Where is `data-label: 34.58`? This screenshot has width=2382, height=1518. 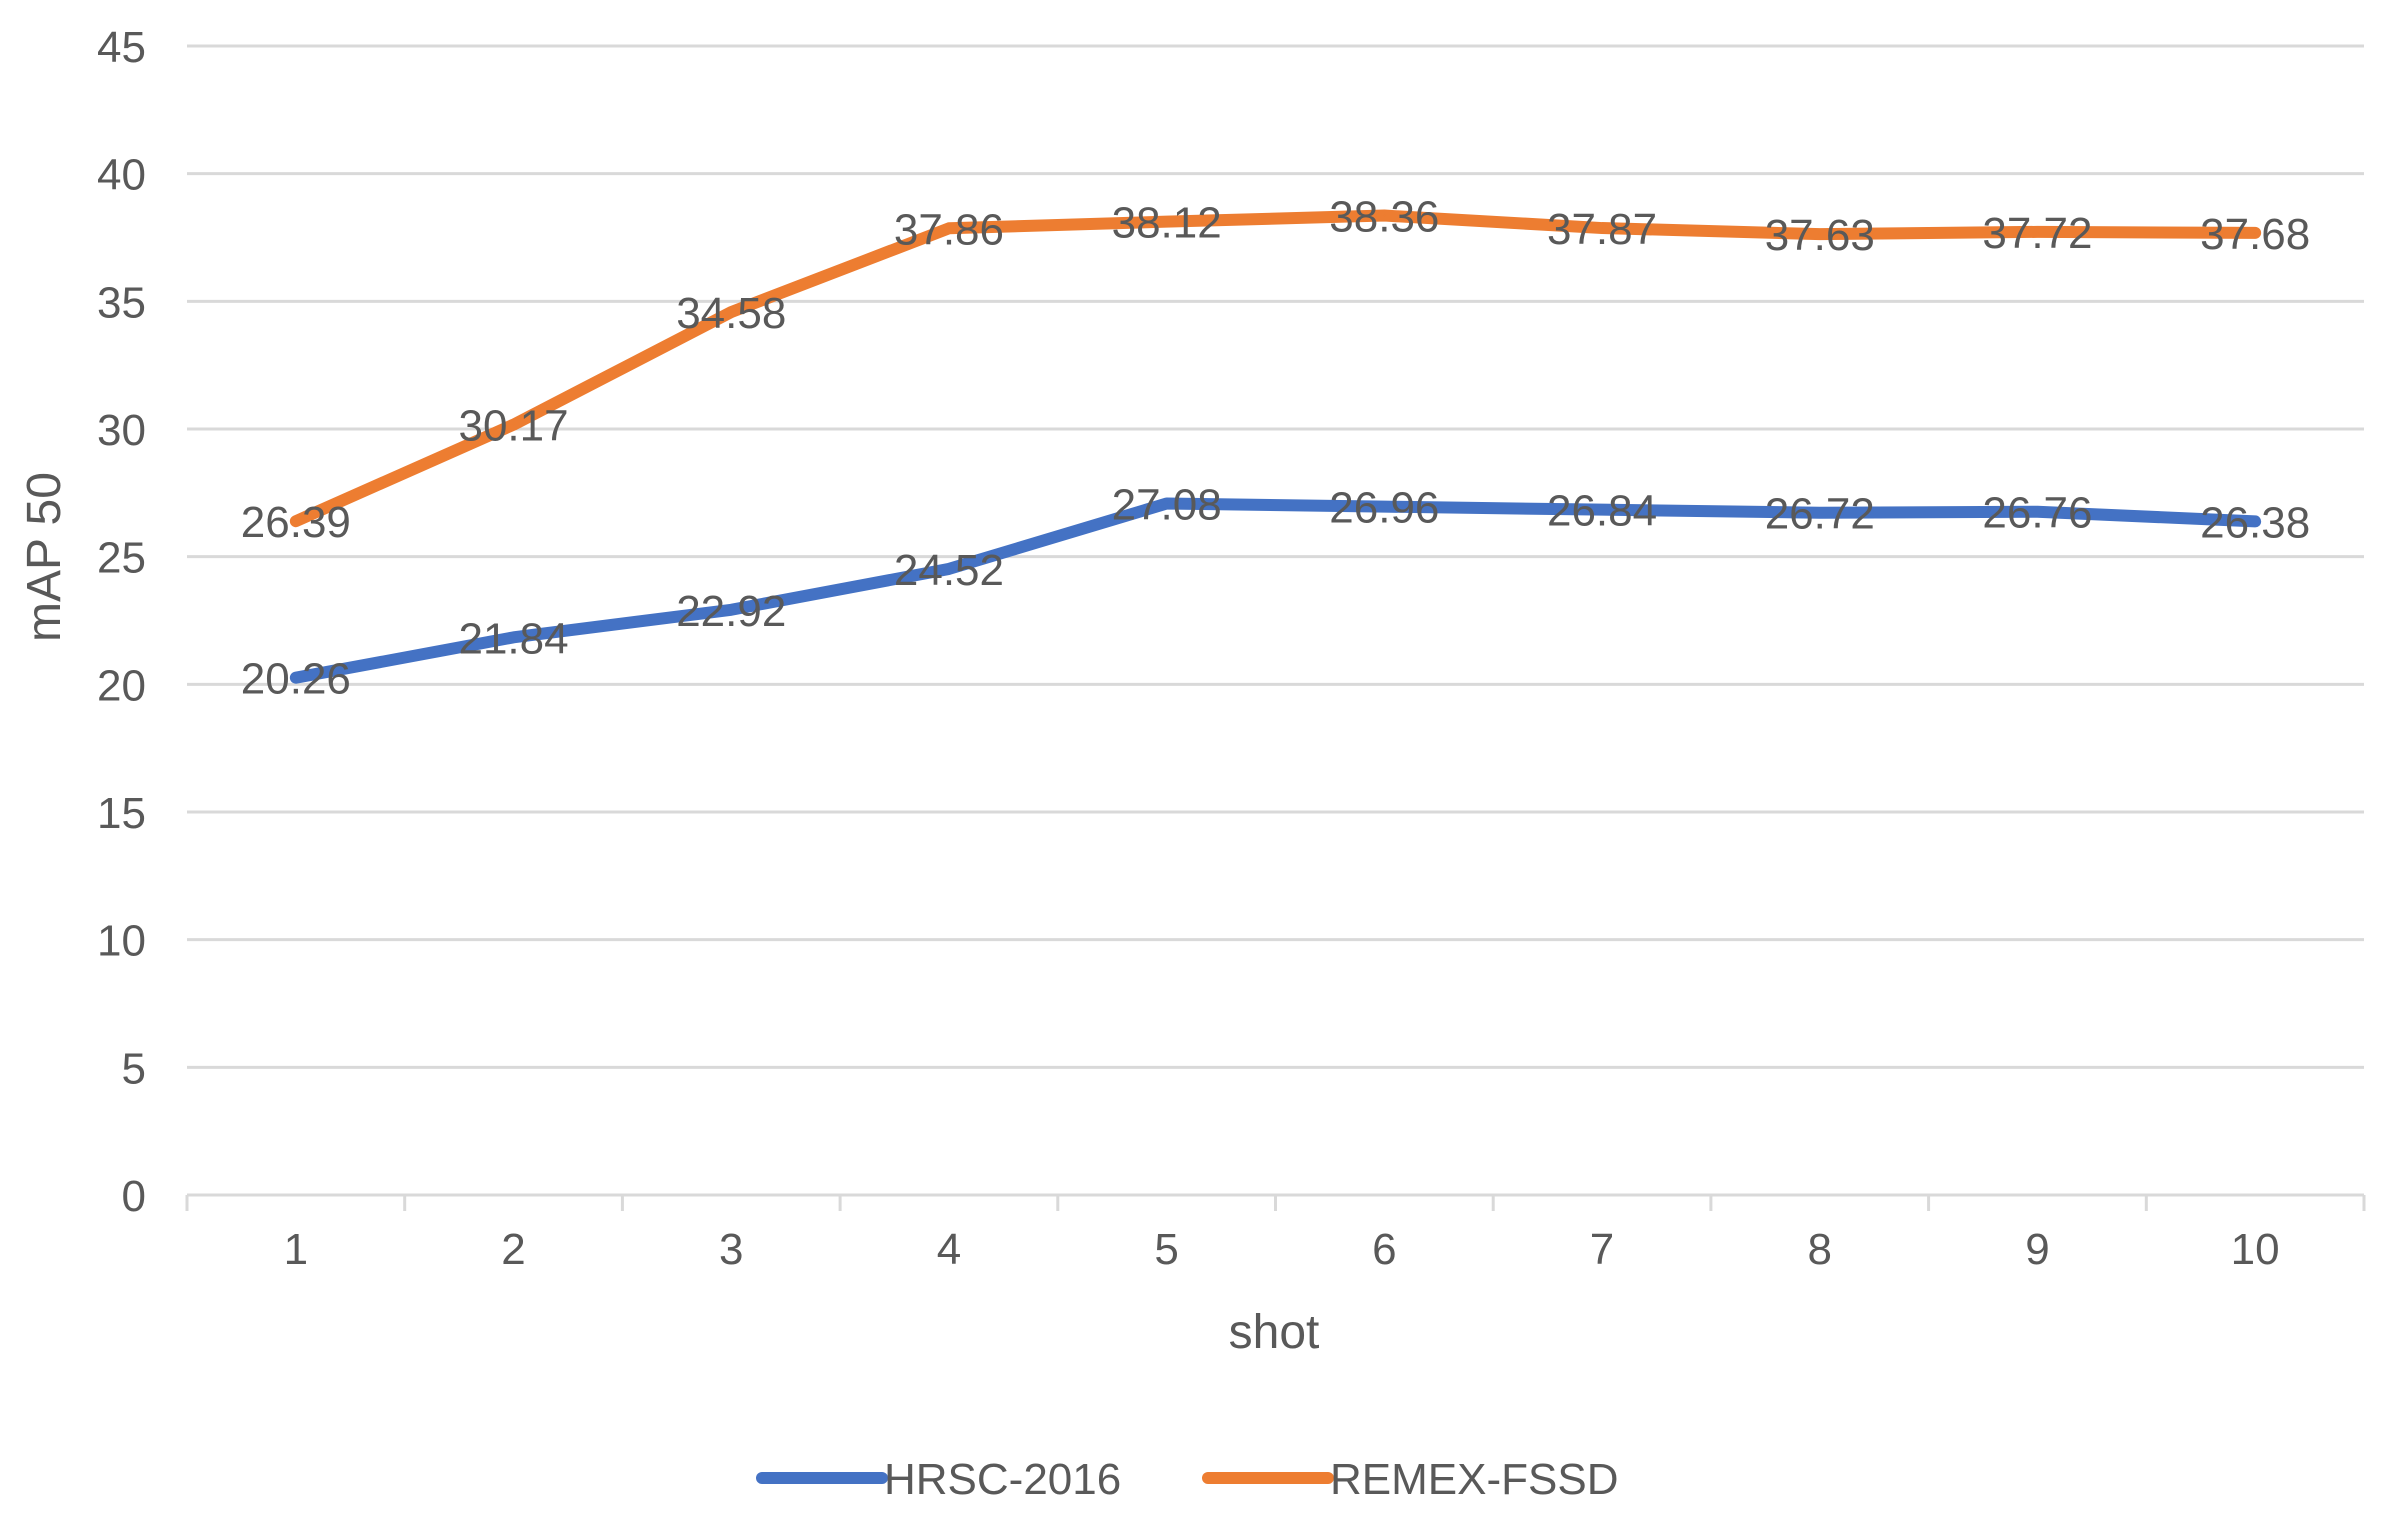
data-label: 34.58 is located at coordinates (731, 313).